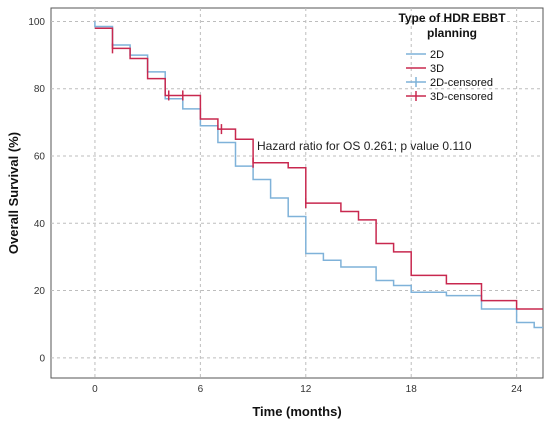 Image resolution: width=550 pixels, height=425 pixels. What do you see at coordinates (461, 97) in the screenshot?
I see `legend-label-3d-censored: 3D-censored` at bounding box center [461, 97].